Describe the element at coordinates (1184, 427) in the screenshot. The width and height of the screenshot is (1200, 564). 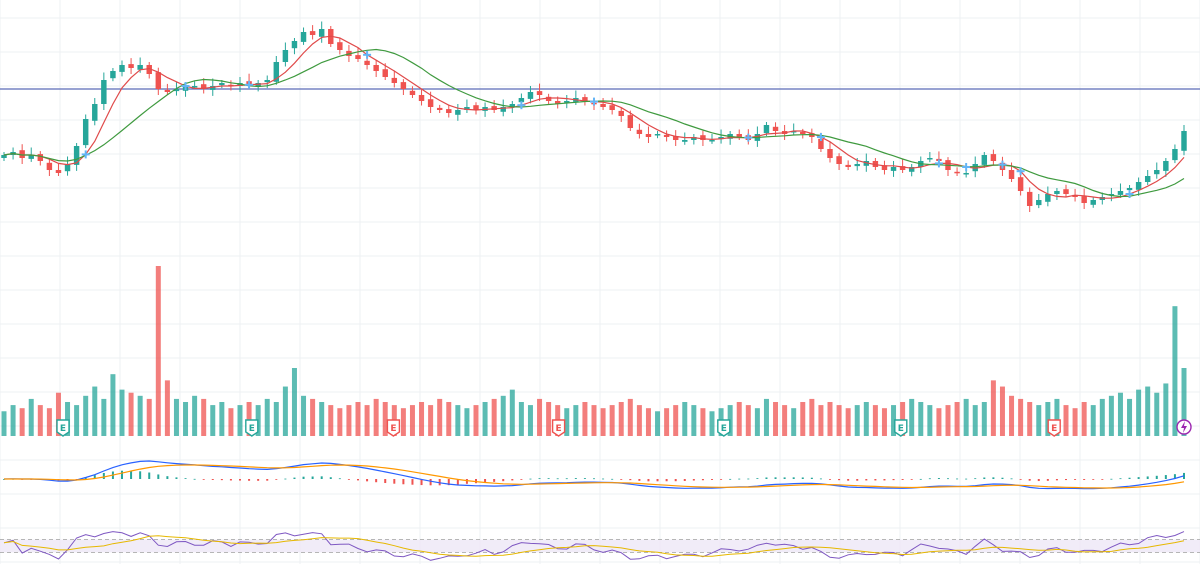
I see `lightning-icon` at that location.